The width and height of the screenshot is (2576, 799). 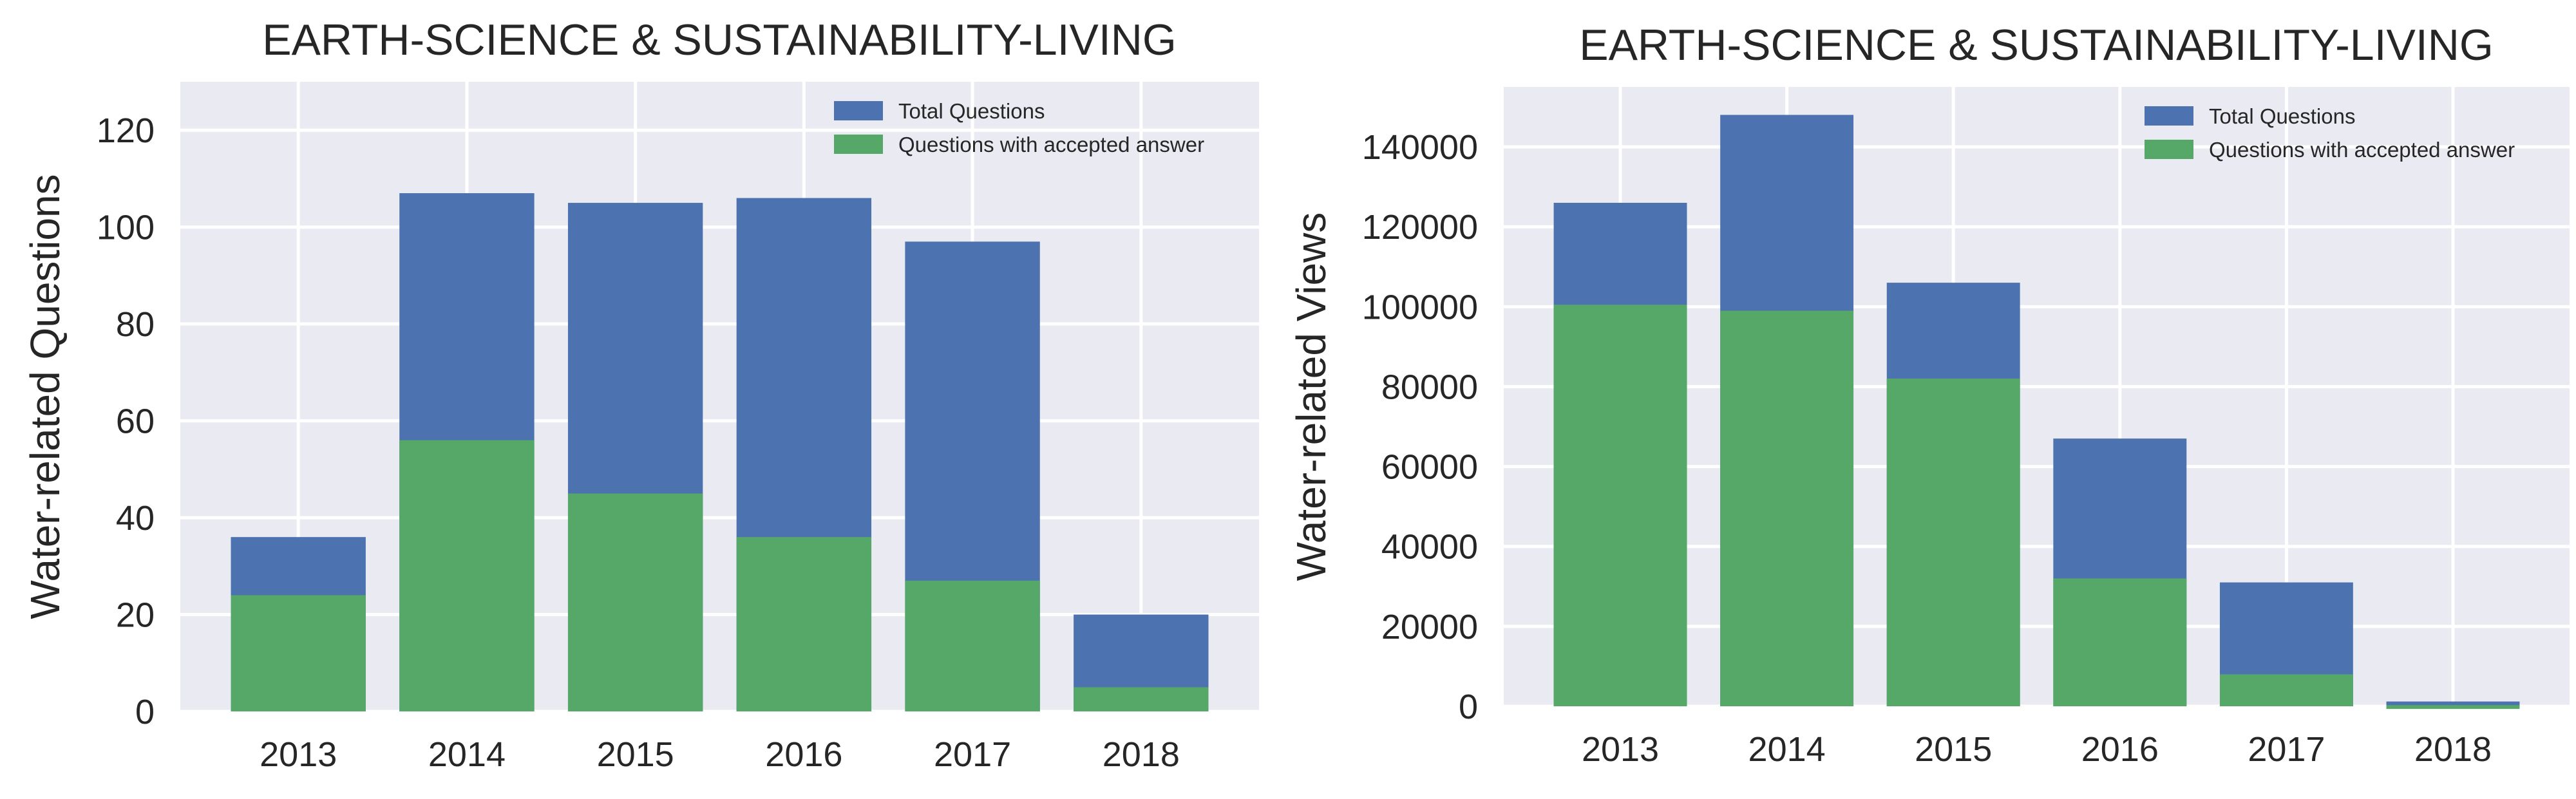 What do you see at coordinates (126, 228) in the screenshot?
I see `y-tick-label: 100` at bounding box center [126, 228].